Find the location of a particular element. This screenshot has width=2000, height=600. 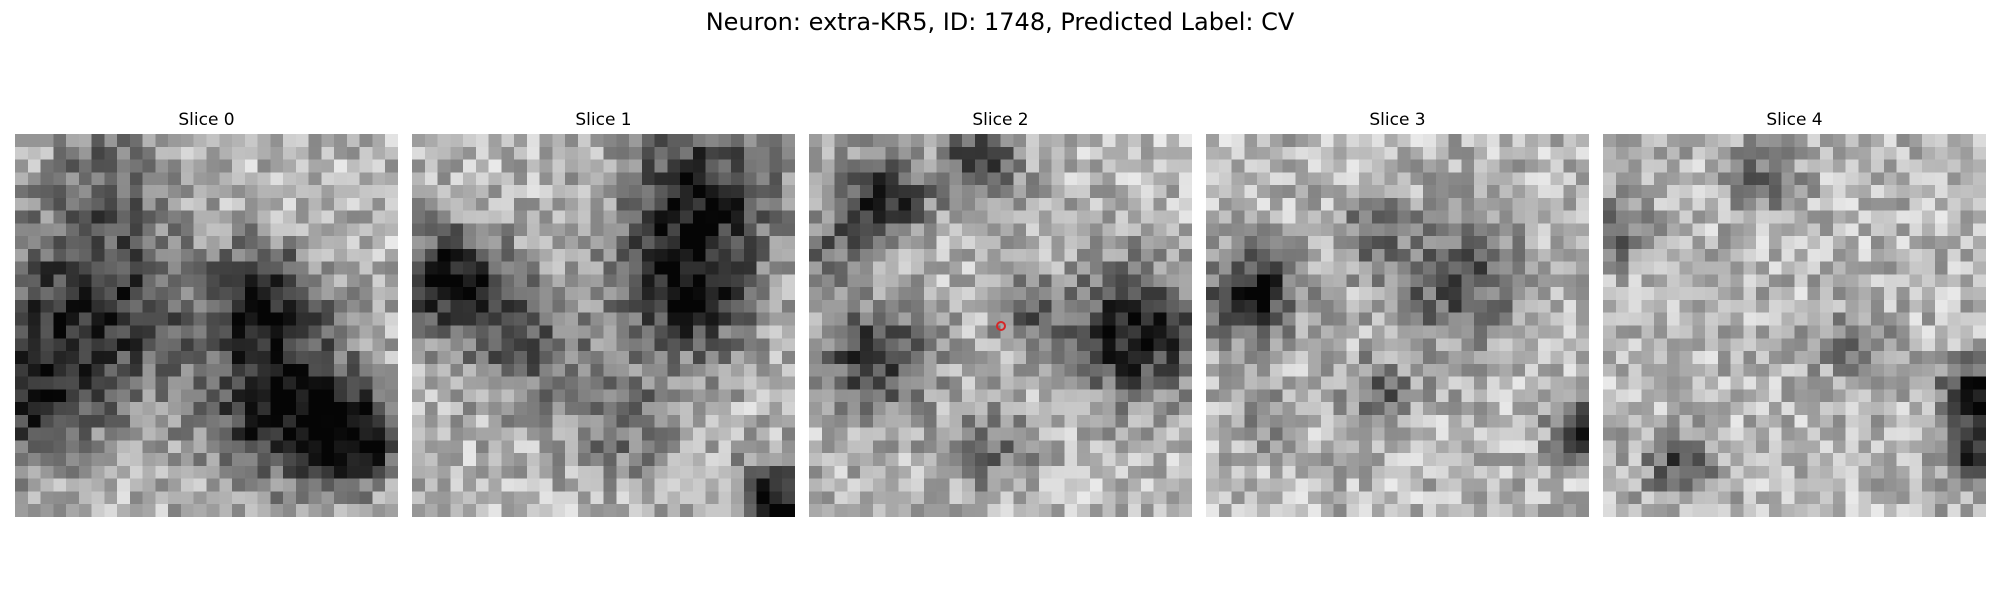

slice-title: Slice 3 is located at coordinates (1397, 120).